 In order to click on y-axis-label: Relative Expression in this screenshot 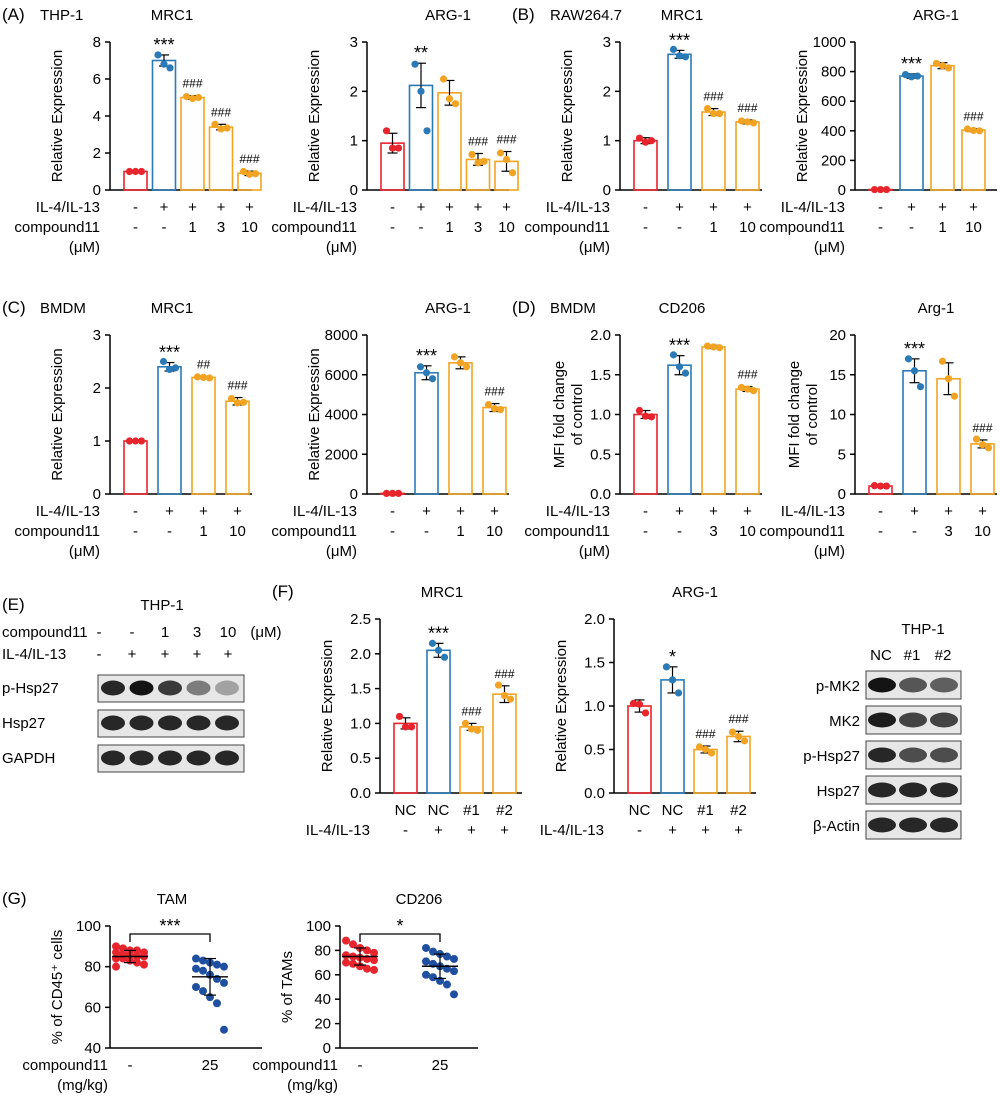, I will do `click(314, 414)`.